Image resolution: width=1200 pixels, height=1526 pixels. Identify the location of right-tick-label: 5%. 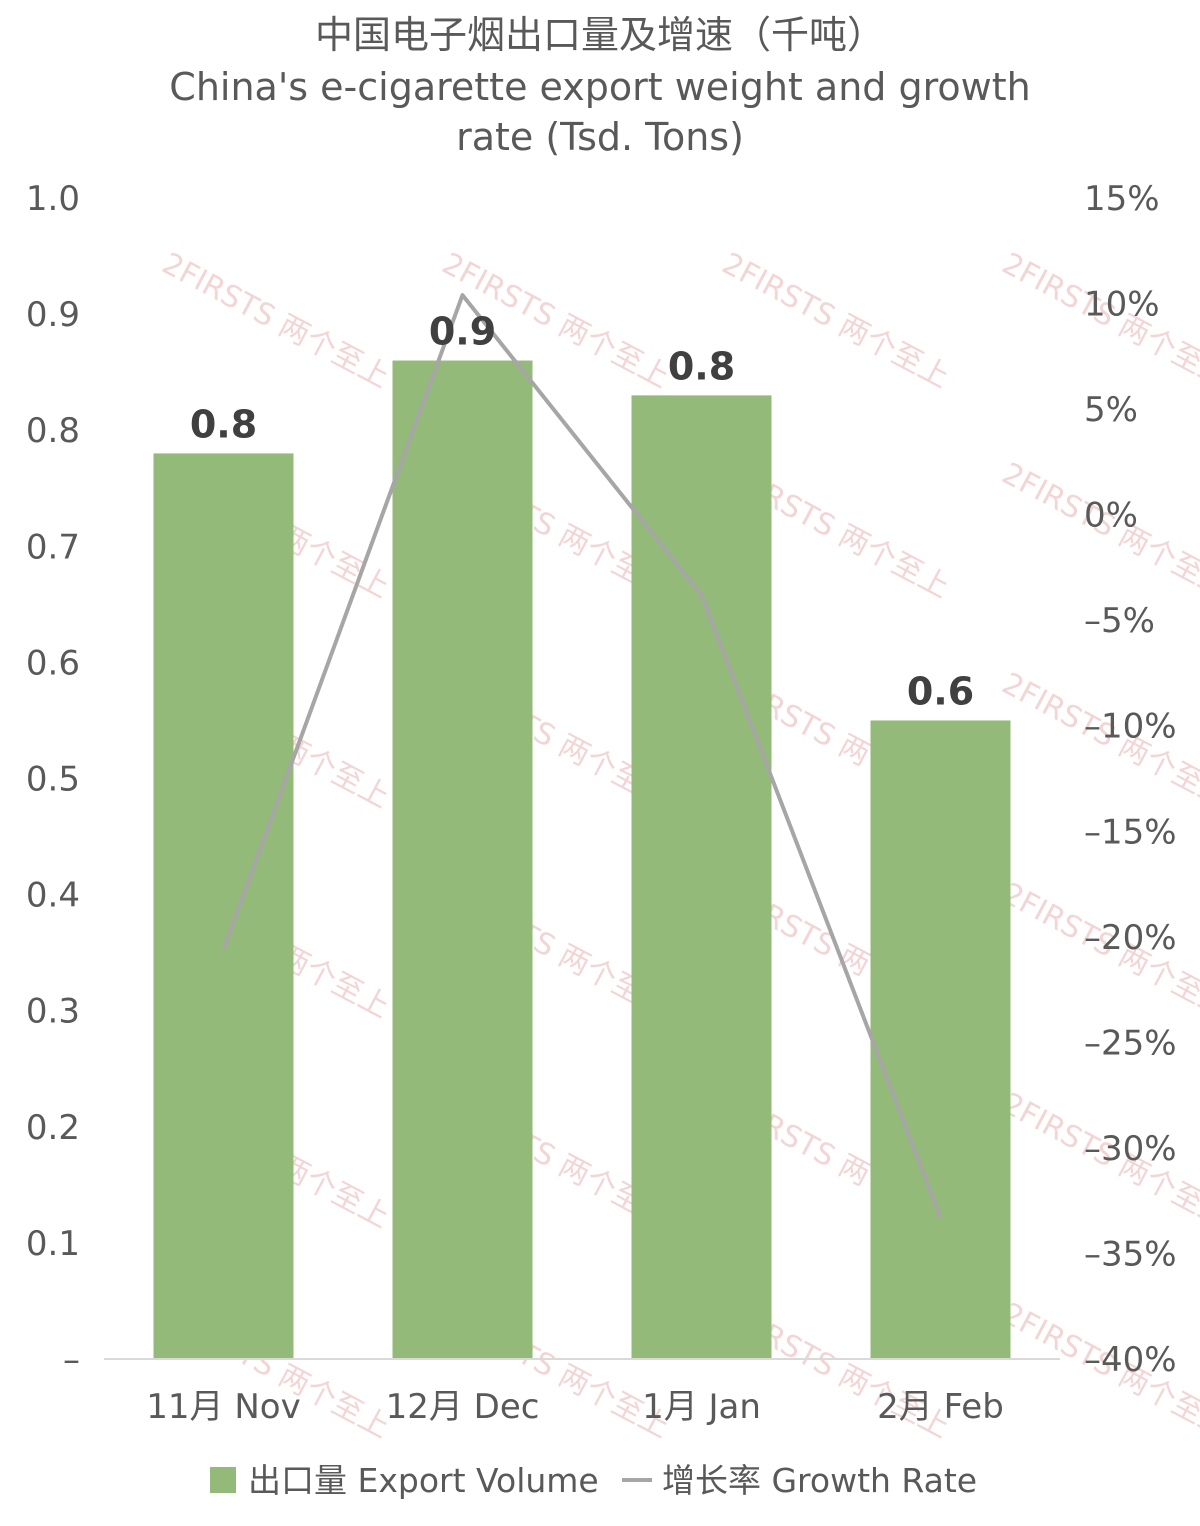
(1111, 410).